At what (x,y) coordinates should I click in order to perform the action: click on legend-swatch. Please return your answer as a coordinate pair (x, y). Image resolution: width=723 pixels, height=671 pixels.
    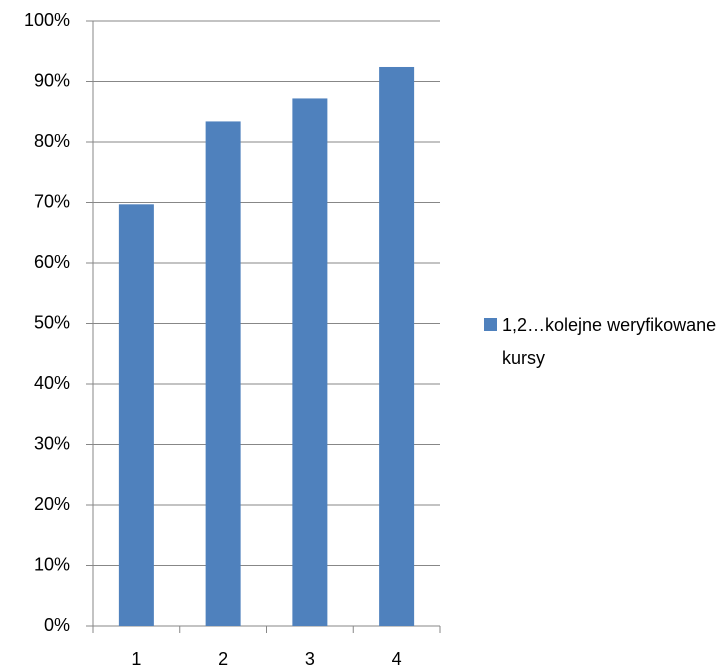
    Looking at the image, I should click on (490, 324).